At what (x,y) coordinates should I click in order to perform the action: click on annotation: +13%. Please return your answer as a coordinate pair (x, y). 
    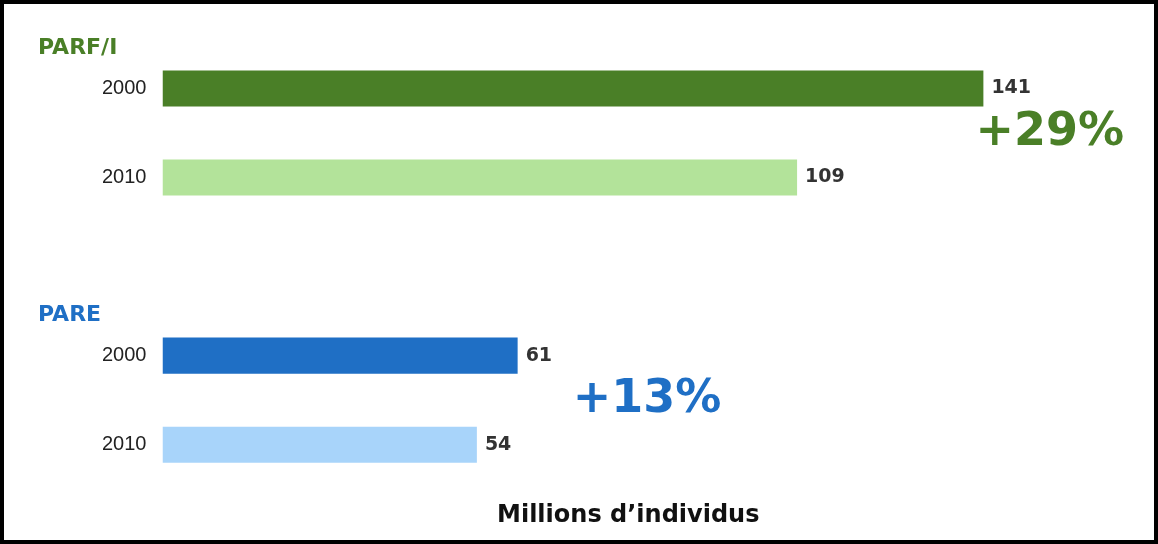
    Looking at the image, I should click on (647, 396).